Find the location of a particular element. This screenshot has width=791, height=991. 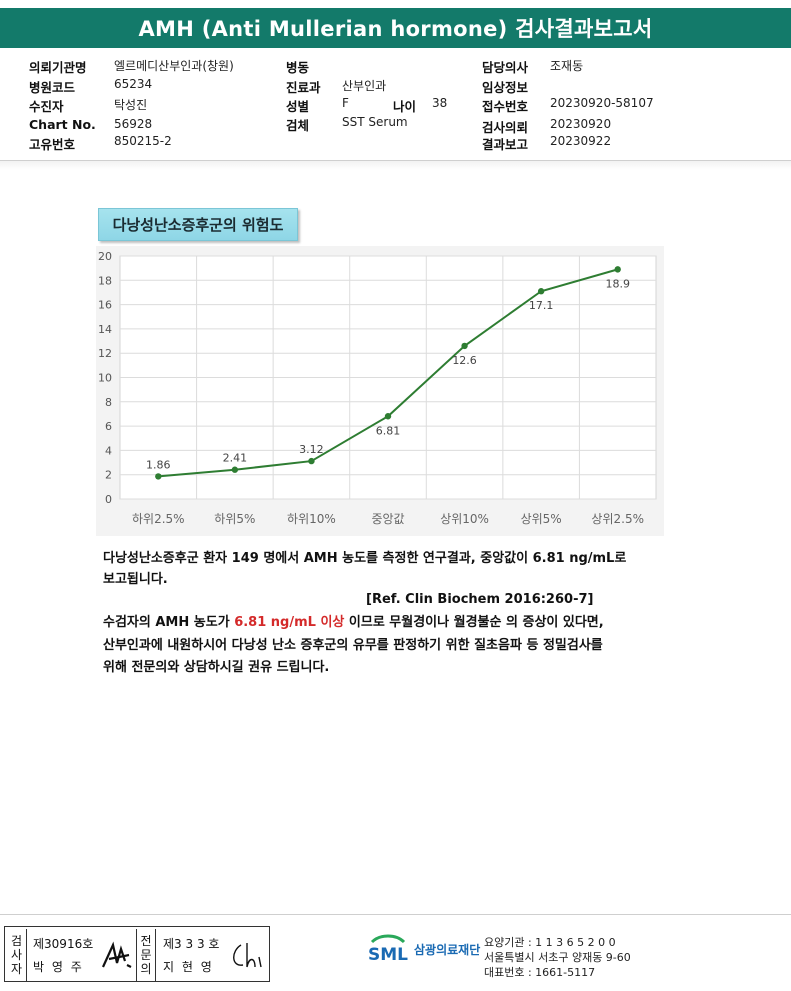

y-tick-label: 12 is located at coordinates (105, 353).